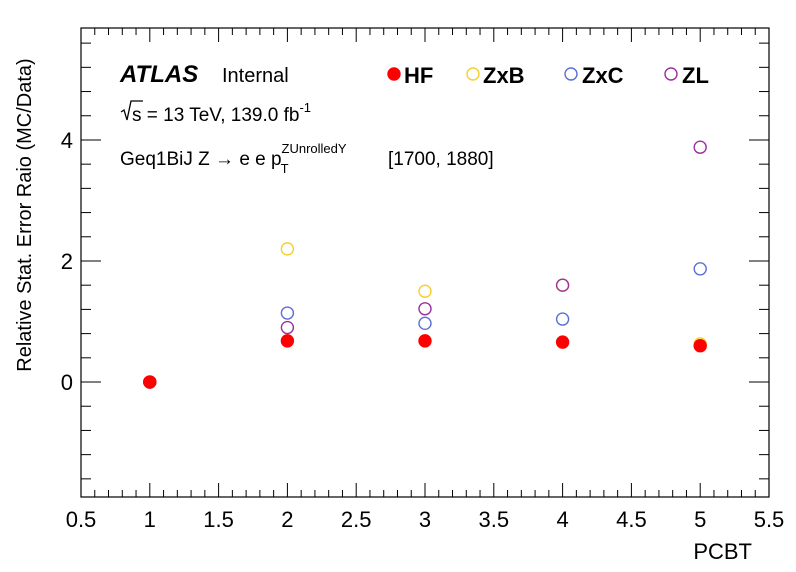 This screenshot has width=796, height=572. Describe the element at coordinates (255, 76) in the screenshot. I see `atlas-status: Internal` at that location.